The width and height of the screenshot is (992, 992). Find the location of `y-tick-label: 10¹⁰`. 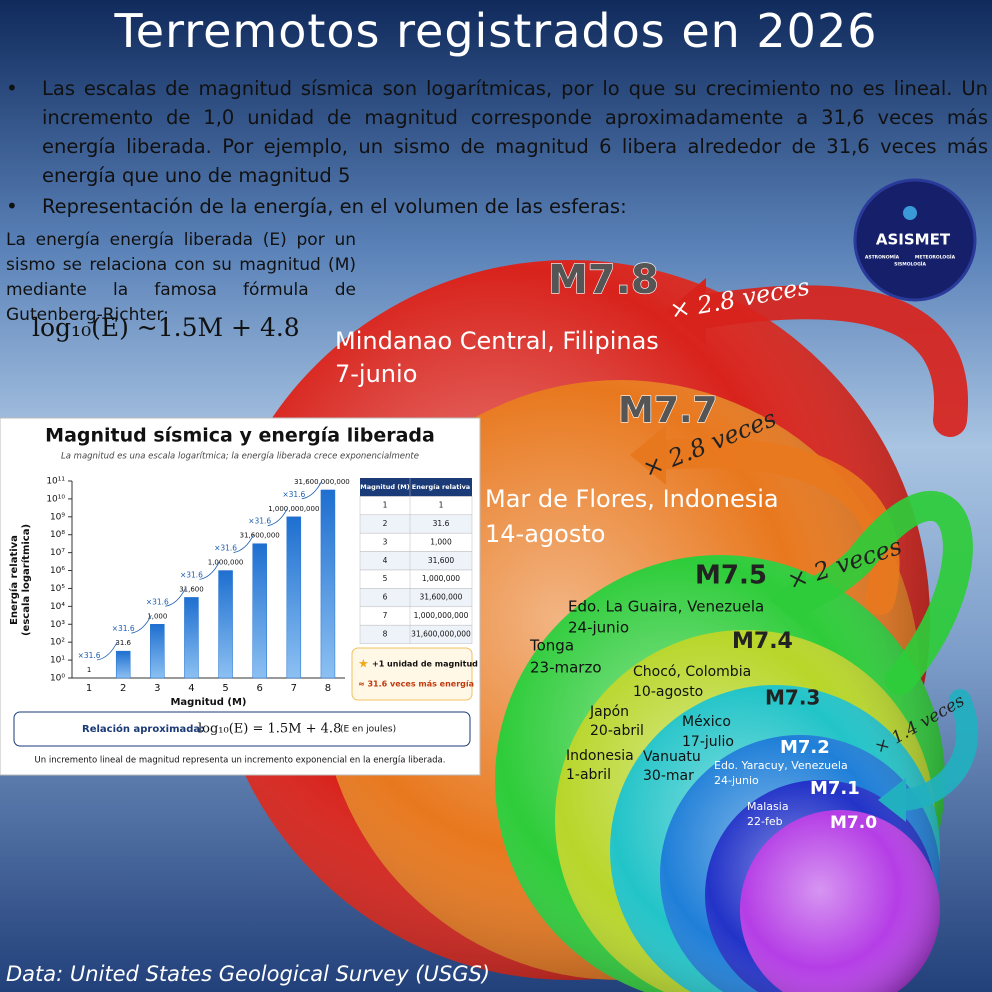

y-tick-label: 10¹⁰ is located at coordinates (55, 499).